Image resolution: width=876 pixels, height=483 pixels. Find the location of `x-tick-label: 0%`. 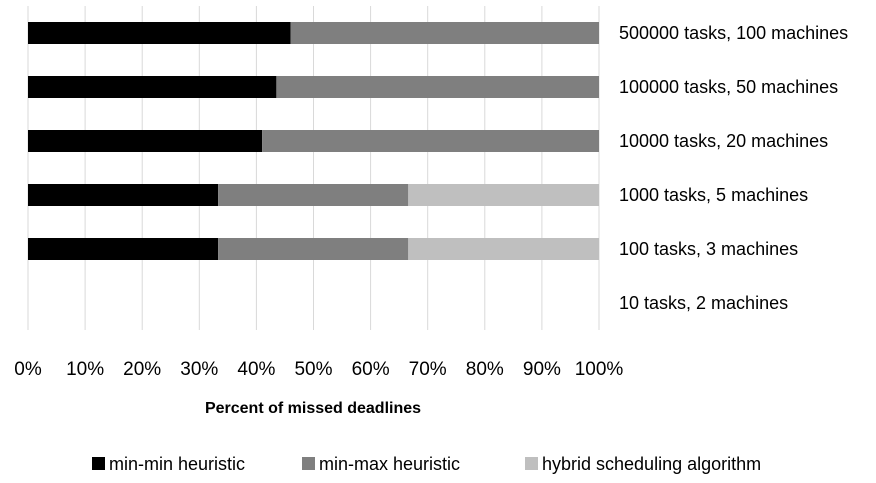

x-tick-label: 0% is located at coordinates (28, 369).